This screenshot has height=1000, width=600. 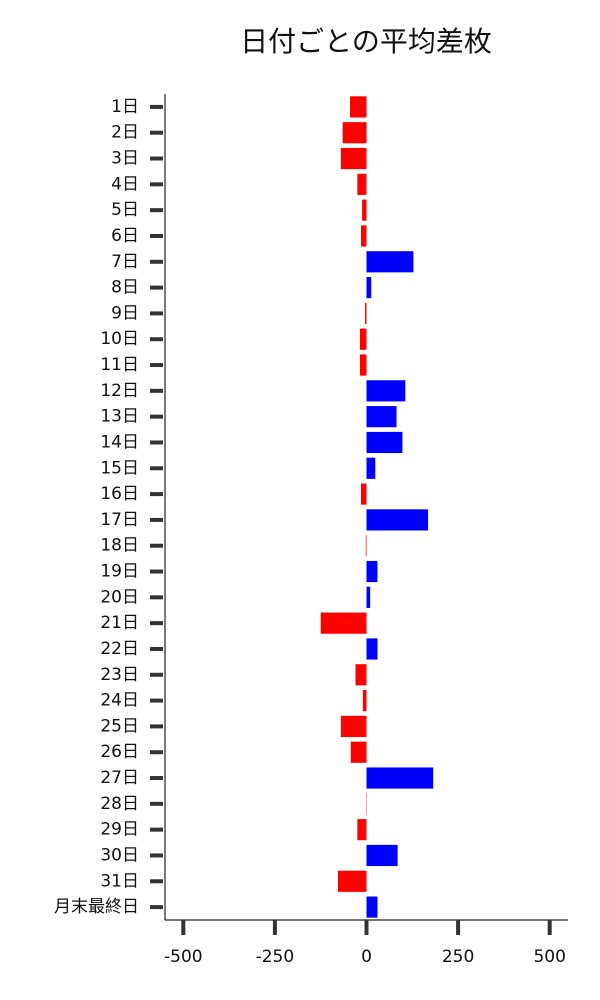 What do you see at coordinates (119, 520) in the screenshot?
I see `y-tick-label: 17日` at bounding box center [119, 520].